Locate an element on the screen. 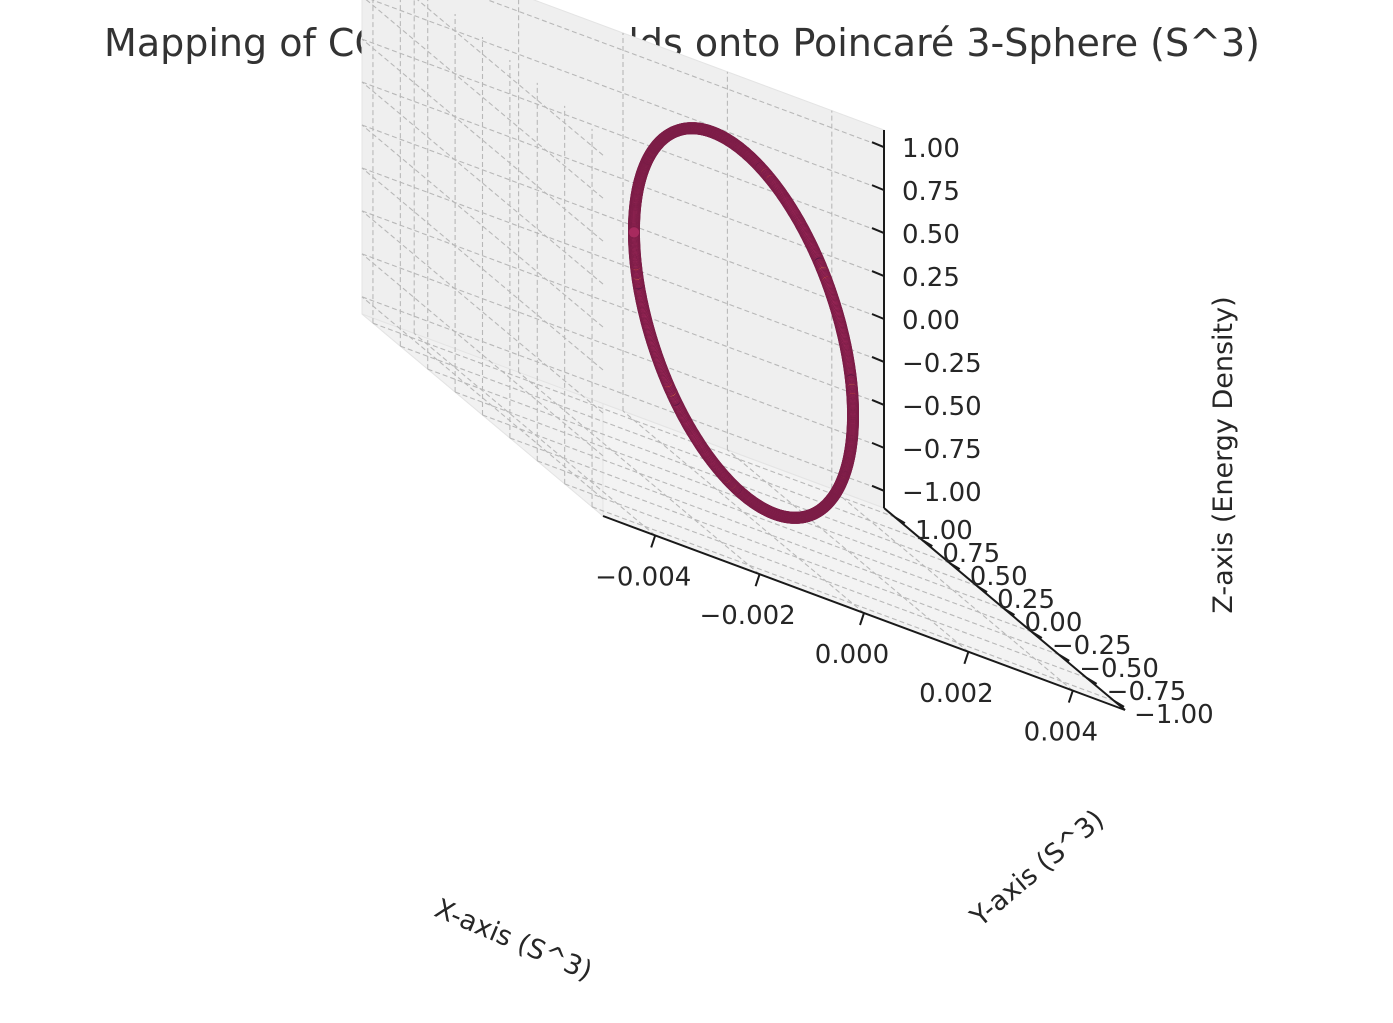 The image size is (1393, 1023). y-tick: −1.00 is located at coordinates (1163, 714).